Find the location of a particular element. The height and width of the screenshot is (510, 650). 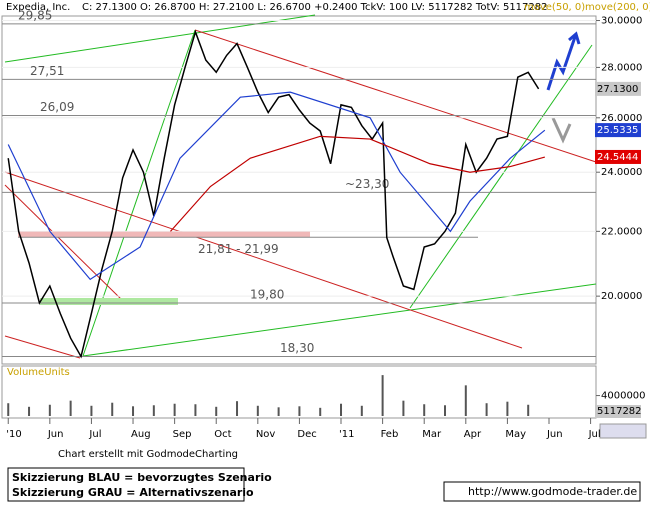

series-name: Expedia, Inc. is located at coordinates (38, 7).